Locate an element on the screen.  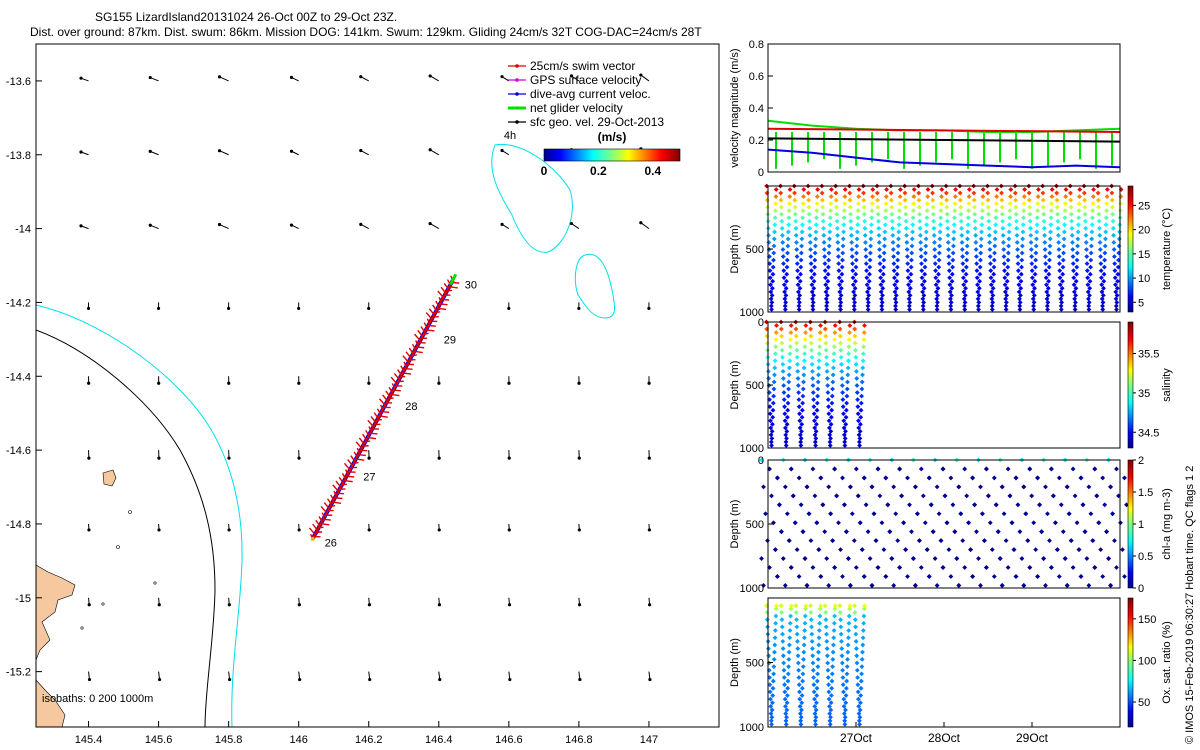
panel-x-tick-label: 27Oct is located at coordinates (856, 738).